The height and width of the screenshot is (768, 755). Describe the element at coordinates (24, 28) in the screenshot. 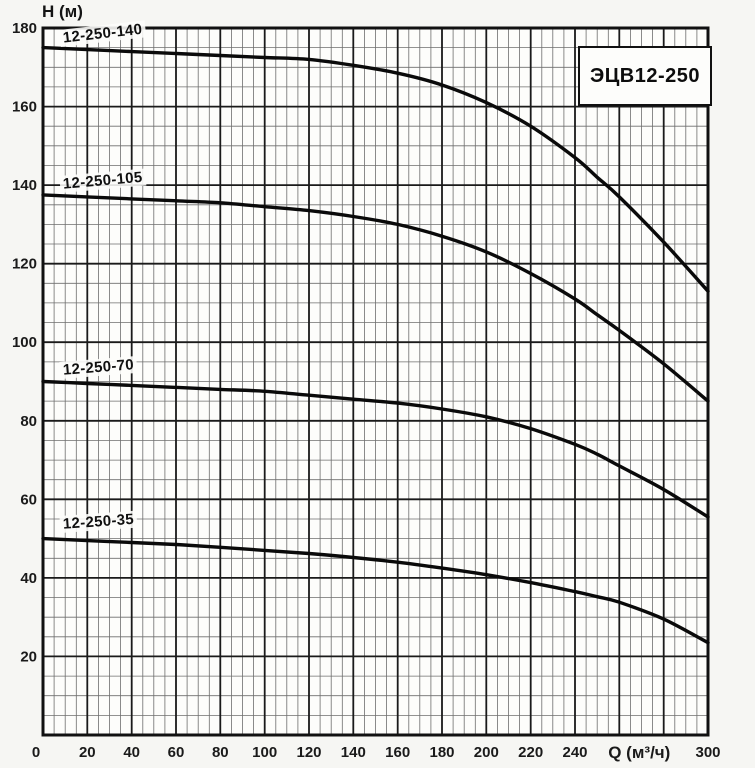

I see `y-tick-label: 180` at that location.